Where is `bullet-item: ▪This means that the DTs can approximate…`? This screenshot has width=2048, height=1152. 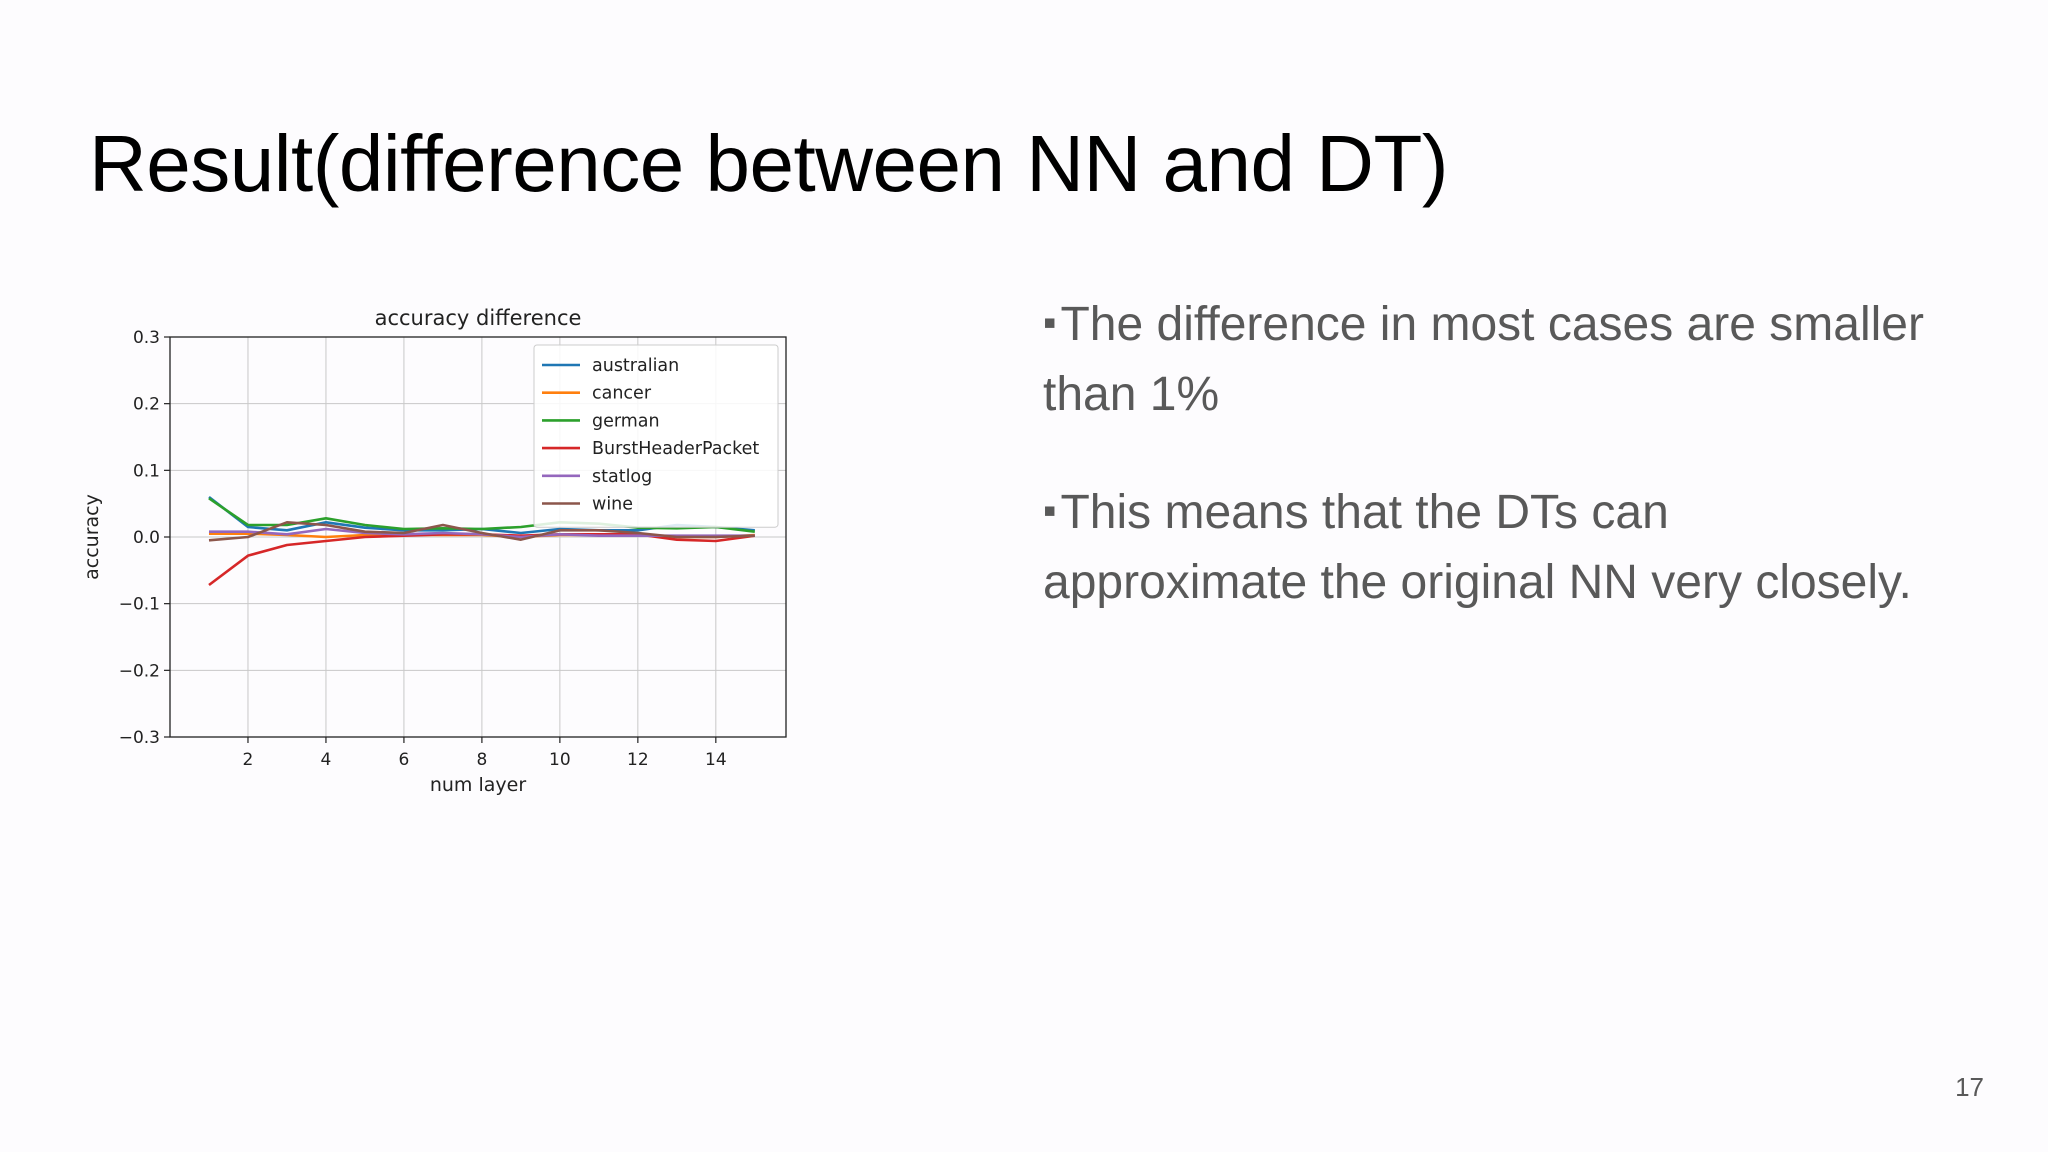
bullet-item: ▪This means that the DTs can approximate… is located at coordinates (1493, 547).